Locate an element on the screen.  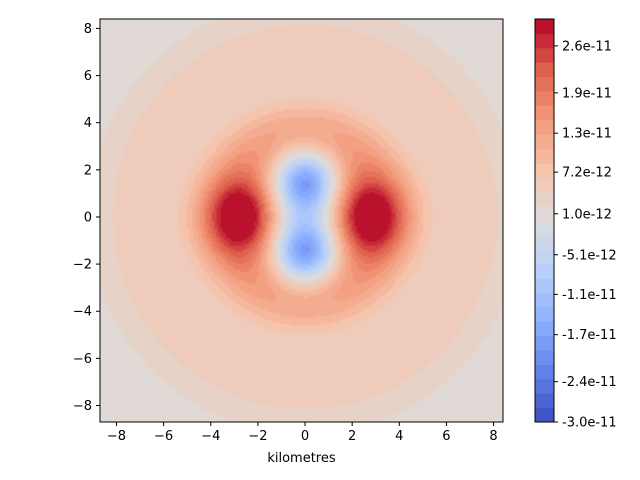
y-tick-label: 6 is located at coordinates (88, 76).